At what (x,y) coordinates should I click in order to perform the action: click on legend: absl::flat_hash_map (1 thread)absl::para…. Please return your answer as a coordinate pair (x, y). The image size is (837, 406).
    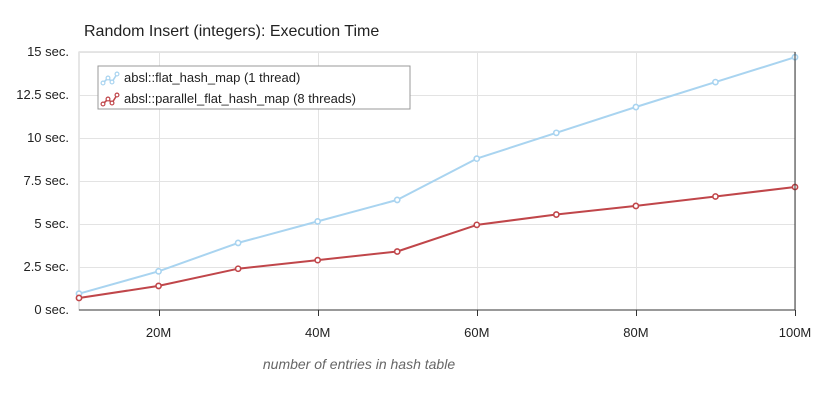
    Looking at the image, I should click on (254, 87).